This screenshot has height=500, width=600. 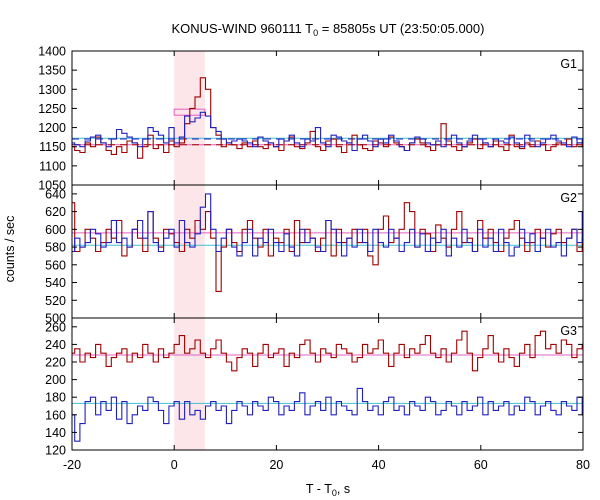 What do you see at coordinates (328, 490) in the screenshot?
I see `x-axis-label: T - T0, s` at bounding box center [328, 490].